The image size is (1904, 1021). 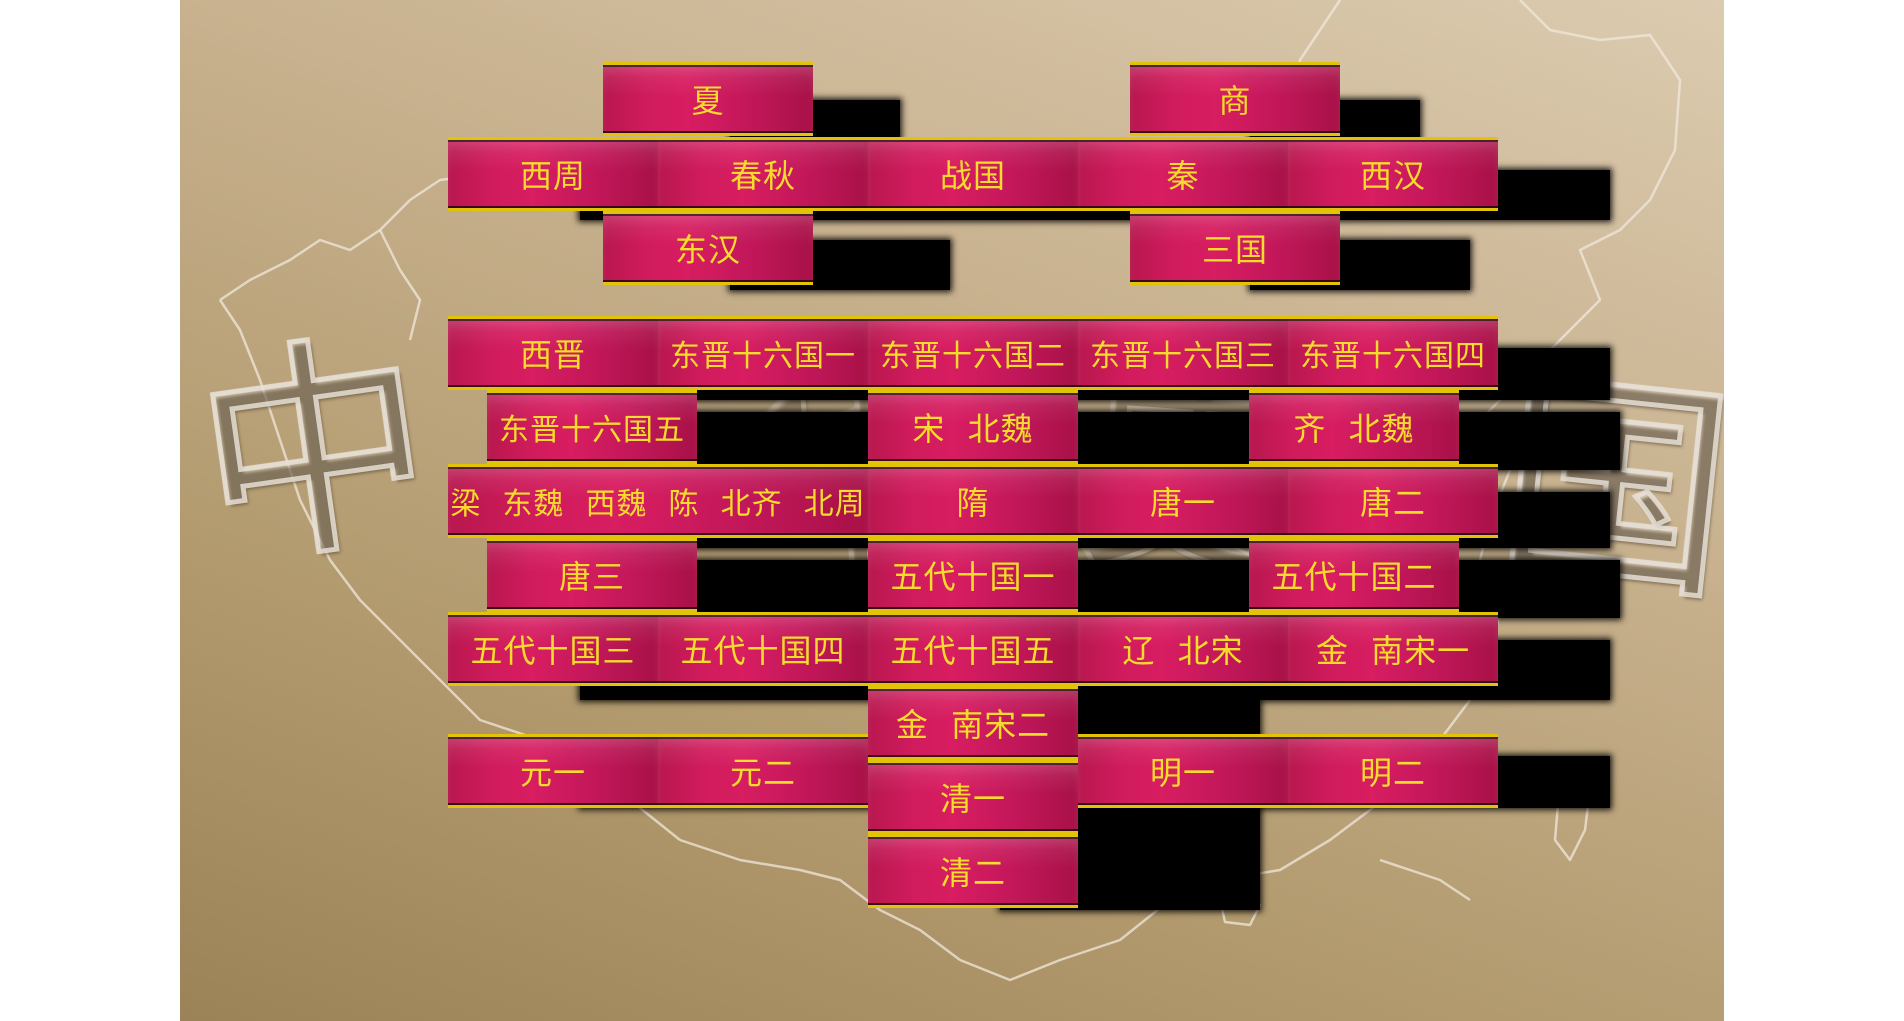 I want to click on tile-dongjin-1: 东晋十六国一, so click(x=763, y=353).